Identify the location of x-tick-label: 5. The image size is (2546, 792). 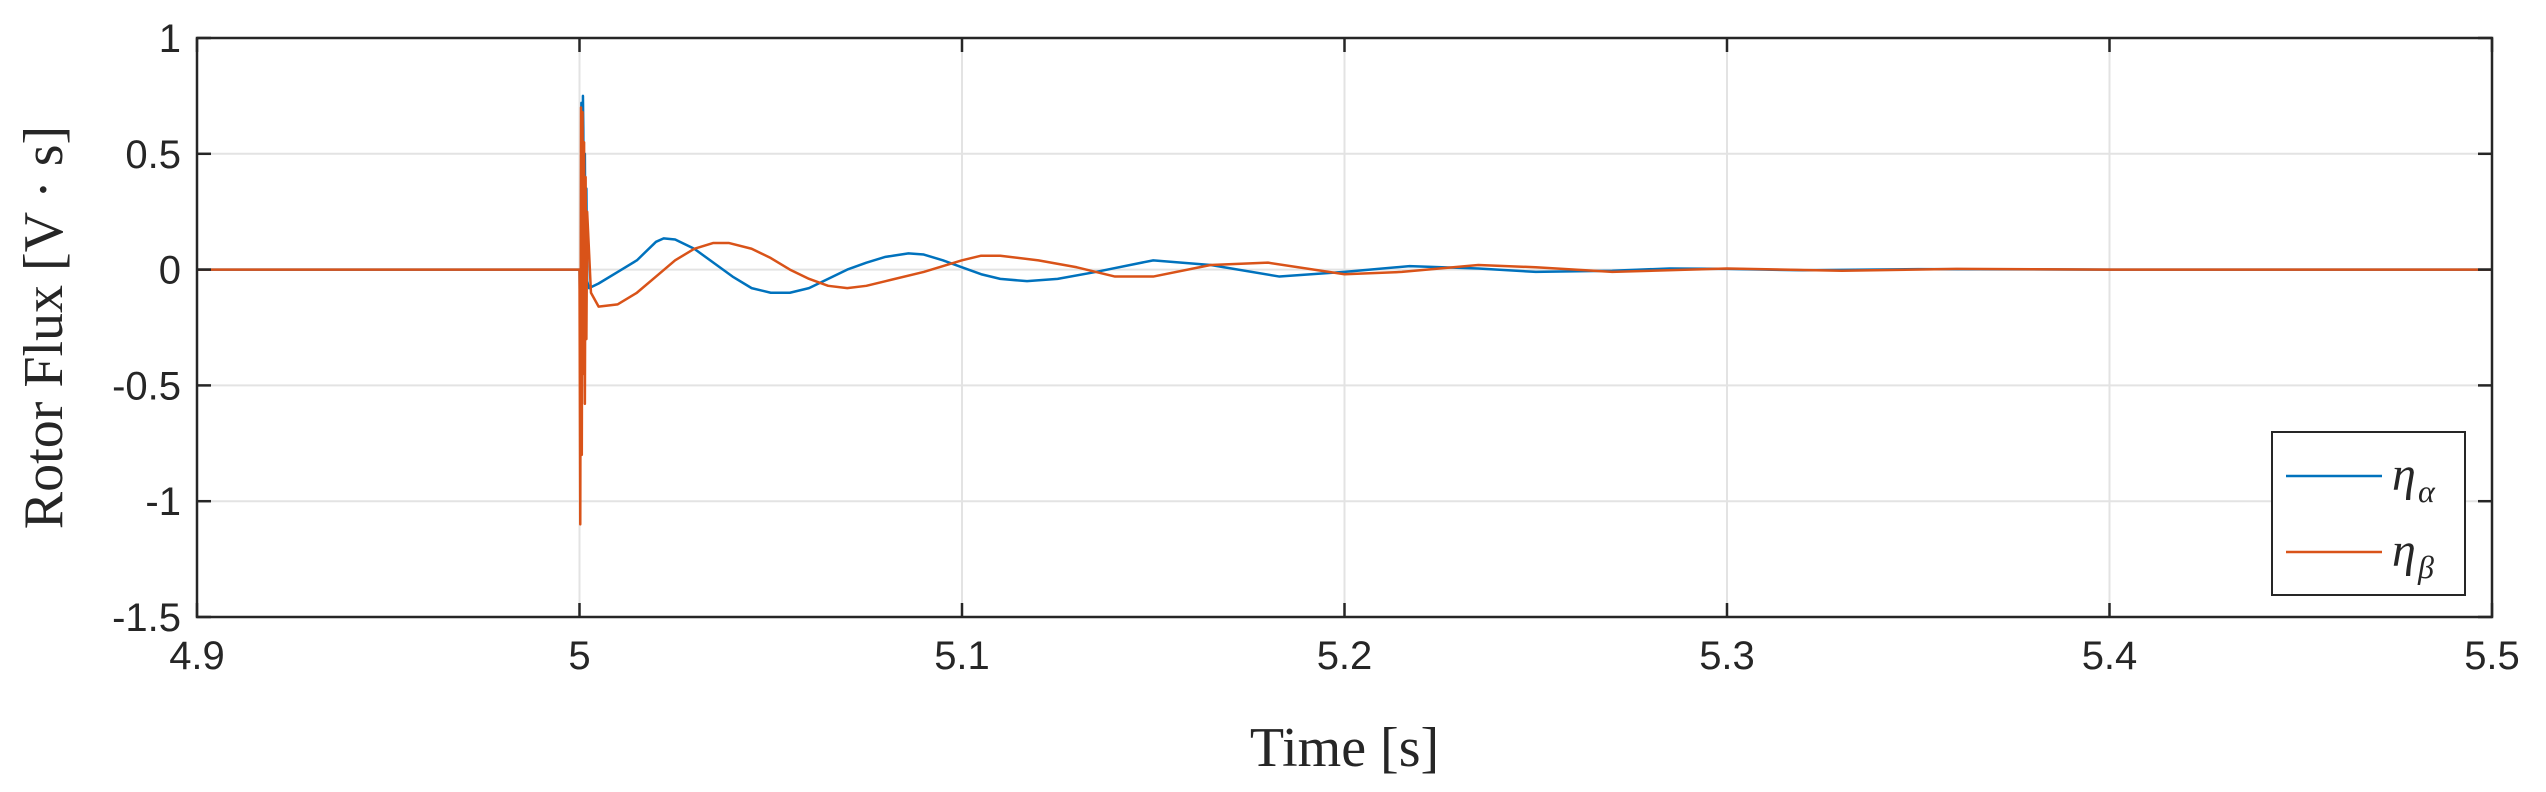
(579, 656).